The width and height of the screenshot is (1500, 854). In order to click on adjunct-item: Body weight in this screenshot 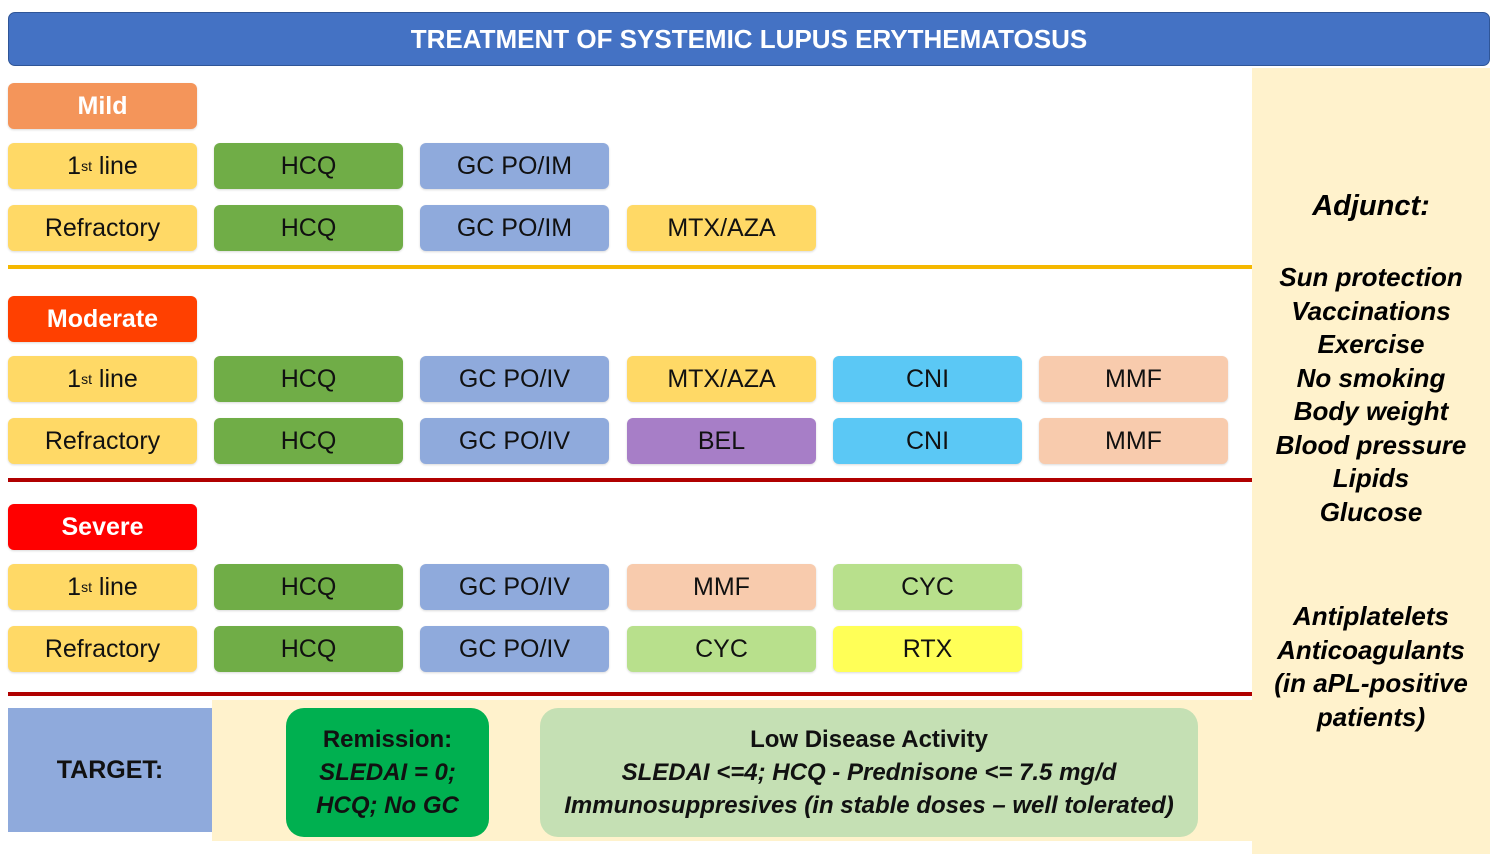, I will do `click(1371, 411)`.